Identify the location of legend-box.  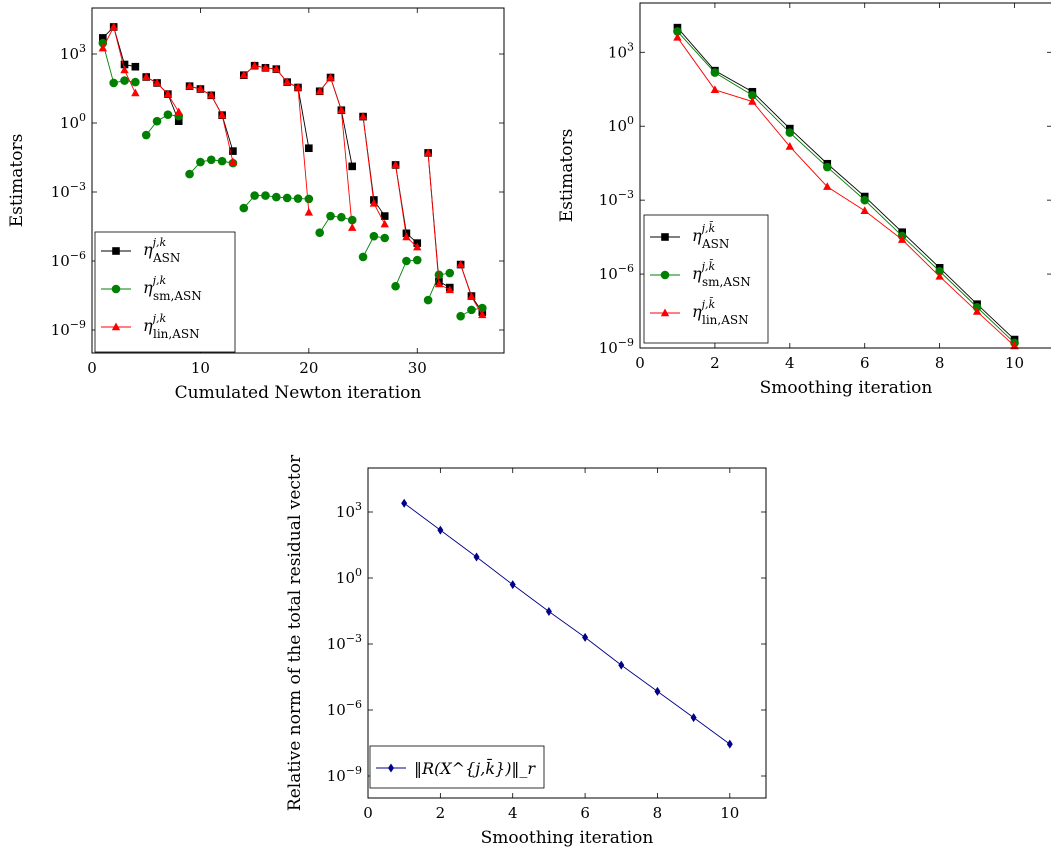
(457, 767).